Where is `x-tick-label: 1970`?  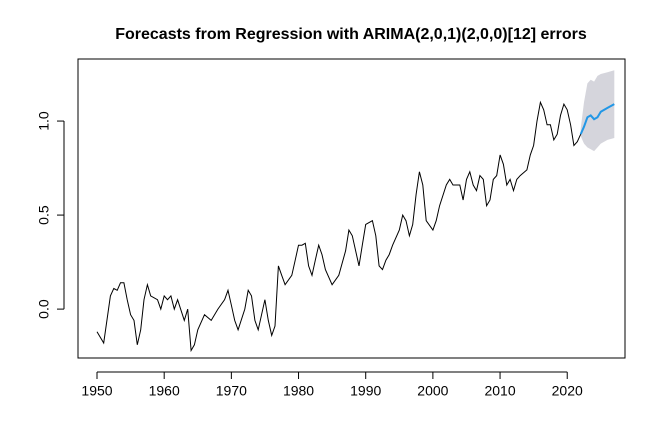
x-tick-label: 1970 is located at coordinates (231, 391).